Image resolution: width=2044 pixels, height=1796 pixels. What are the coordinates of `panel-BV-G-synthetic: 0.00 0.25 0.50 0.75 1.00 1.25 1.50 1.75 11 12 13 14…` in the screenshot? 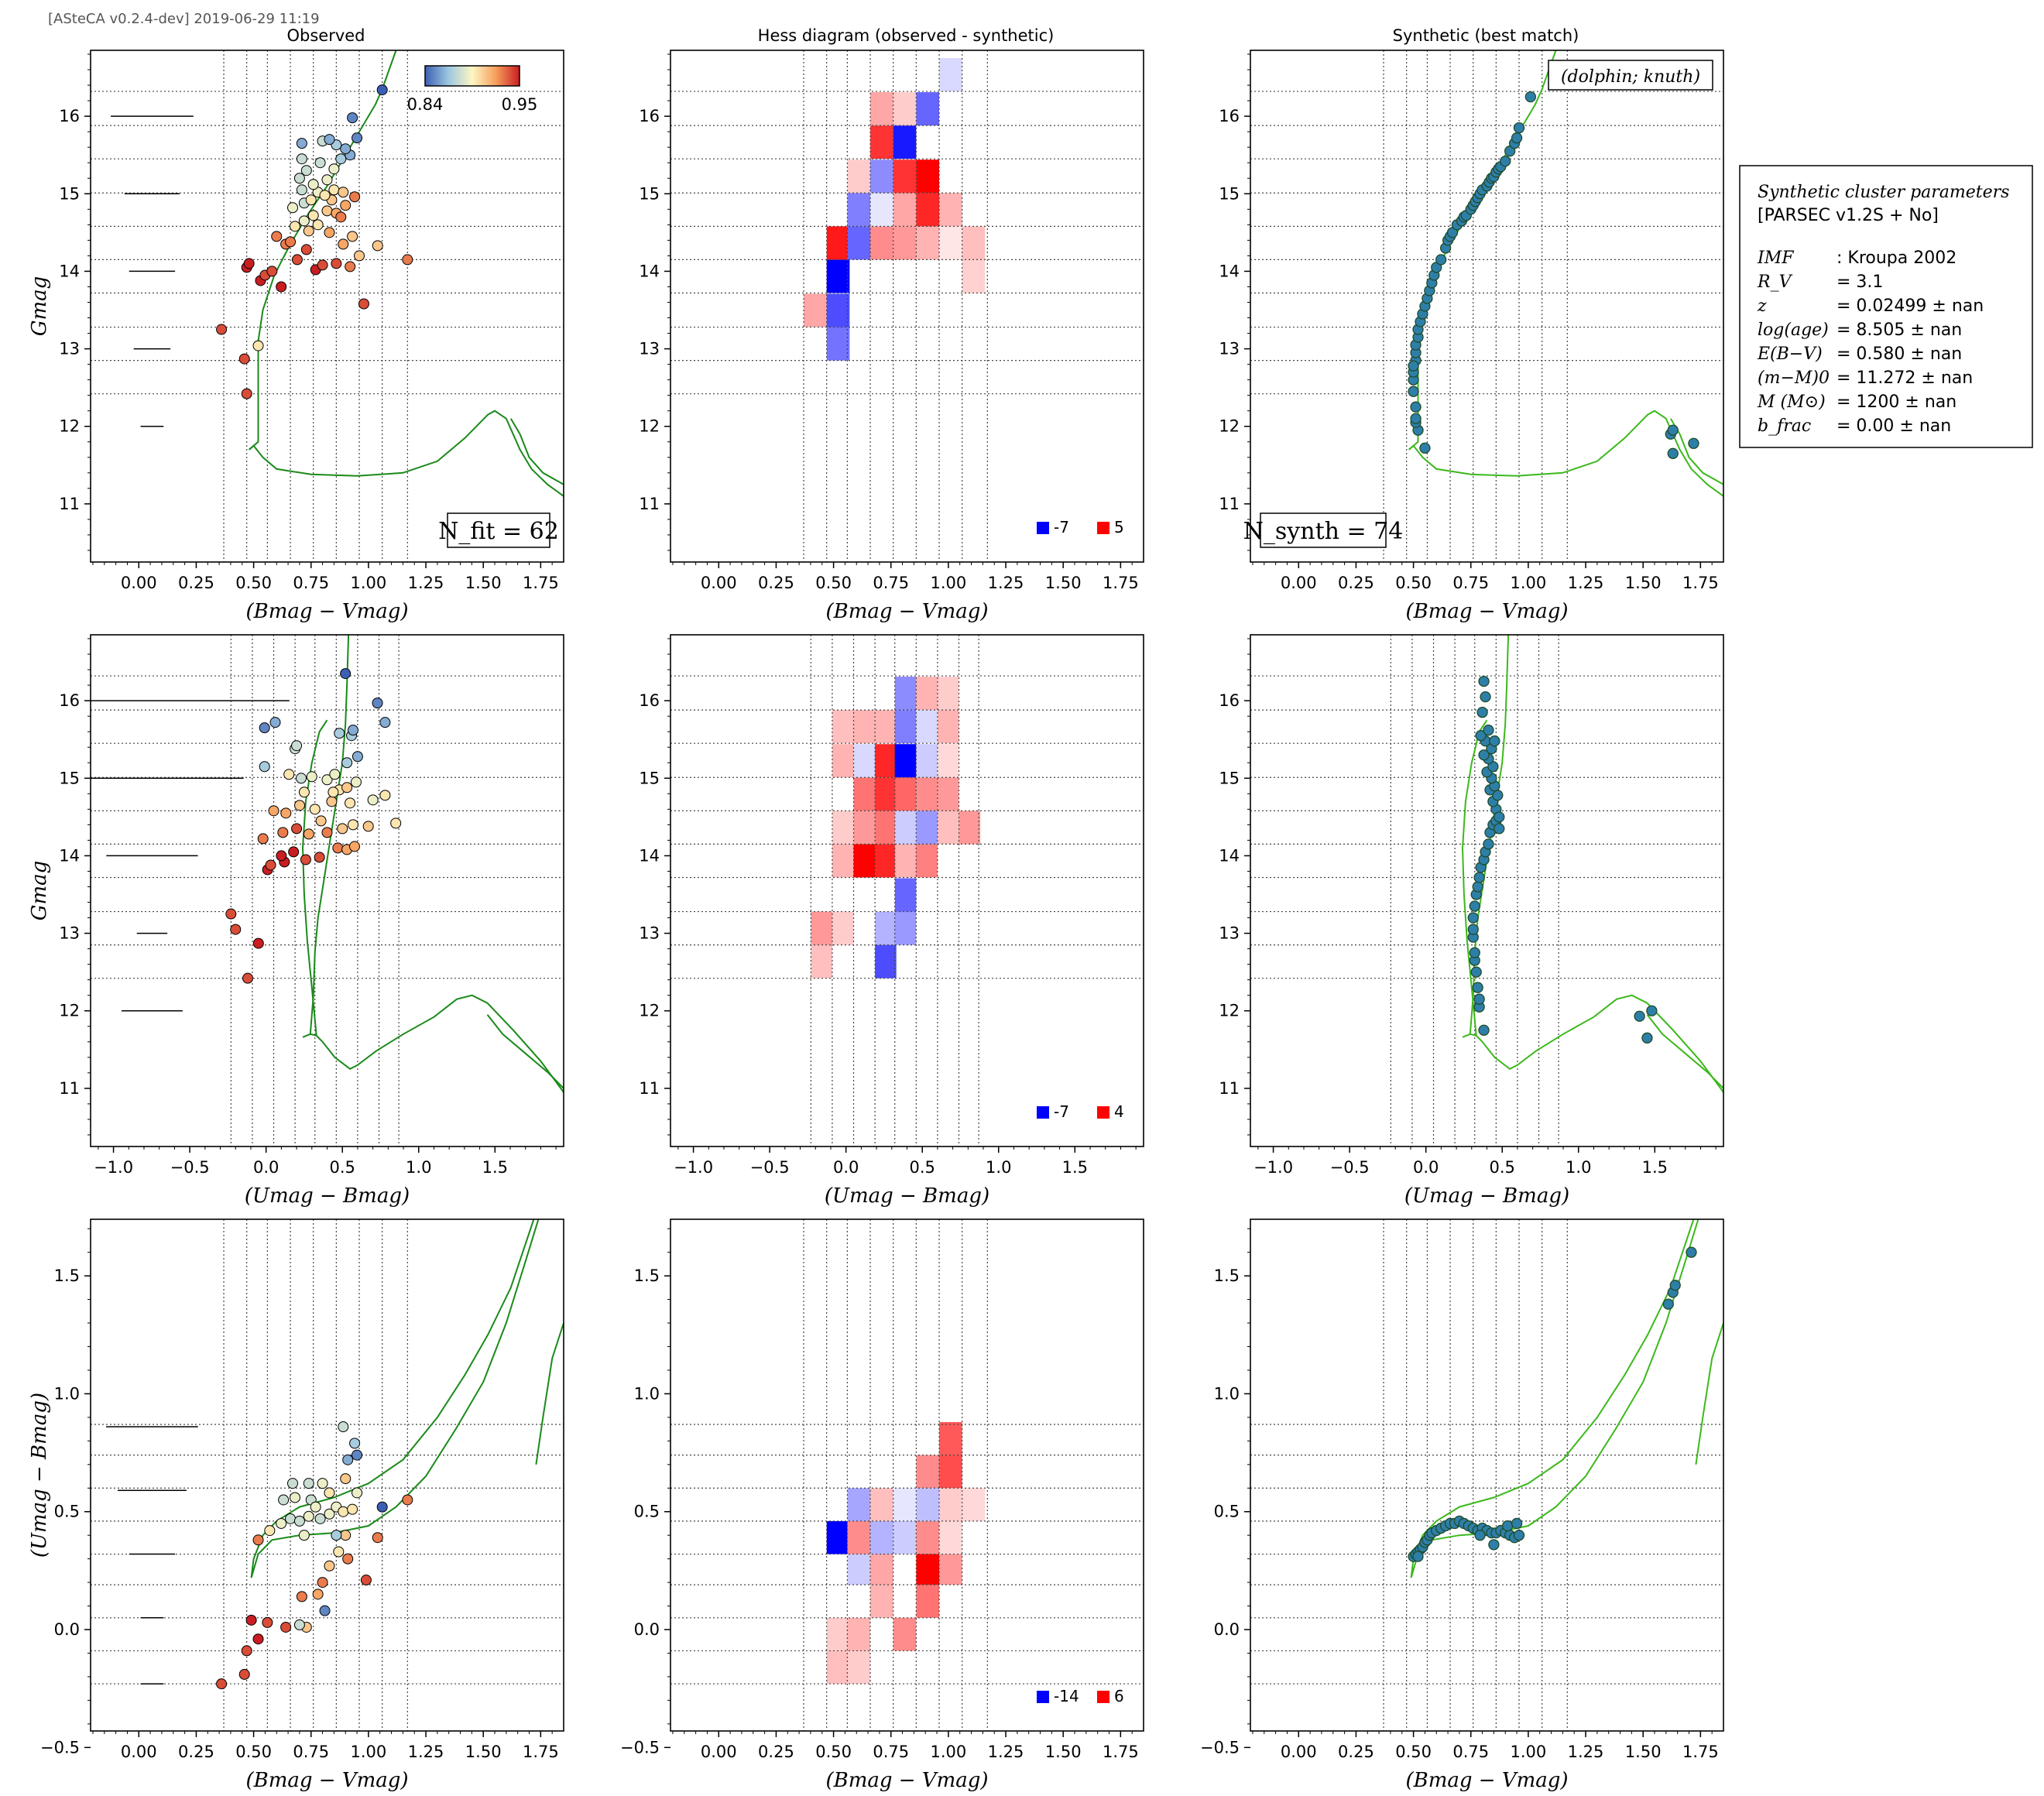 It's located at (1471, 336).